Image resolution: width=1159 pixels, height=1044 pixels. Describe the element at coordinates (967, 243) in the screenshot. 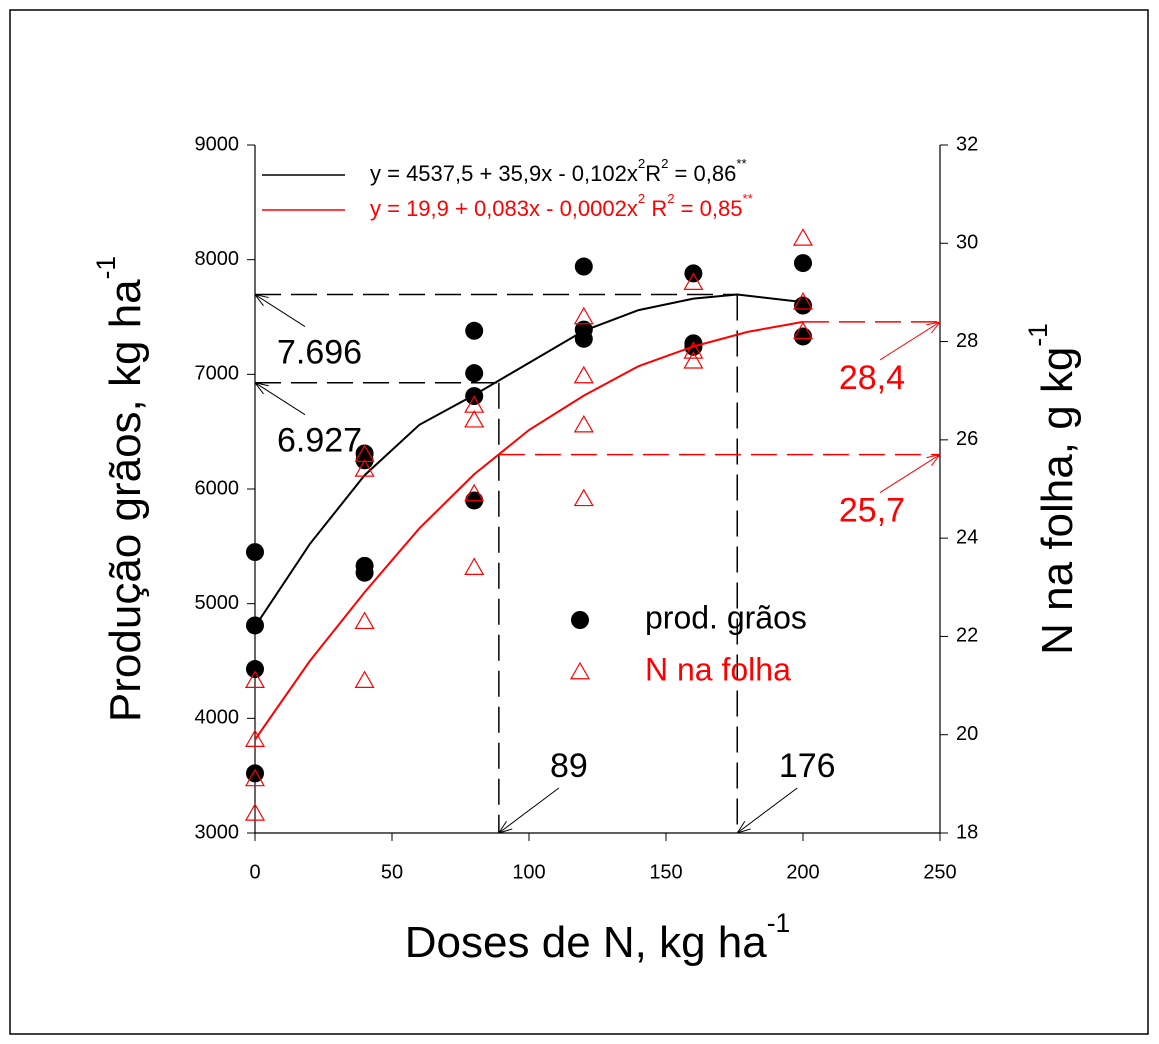

I see `y2-tick-label: 30` at that location.